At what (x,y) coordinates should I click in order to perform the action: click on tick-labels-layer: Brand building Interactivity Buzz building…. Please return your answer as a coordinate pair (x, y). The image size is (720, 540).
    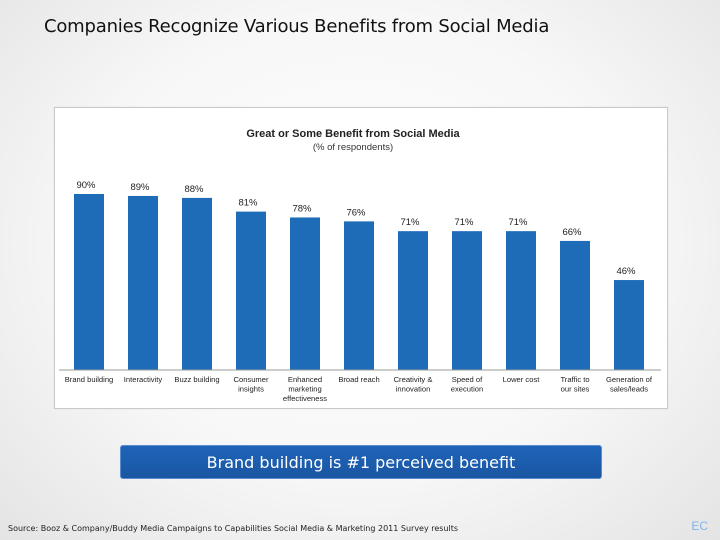
    Looking at the image, I should click on (359, 389).